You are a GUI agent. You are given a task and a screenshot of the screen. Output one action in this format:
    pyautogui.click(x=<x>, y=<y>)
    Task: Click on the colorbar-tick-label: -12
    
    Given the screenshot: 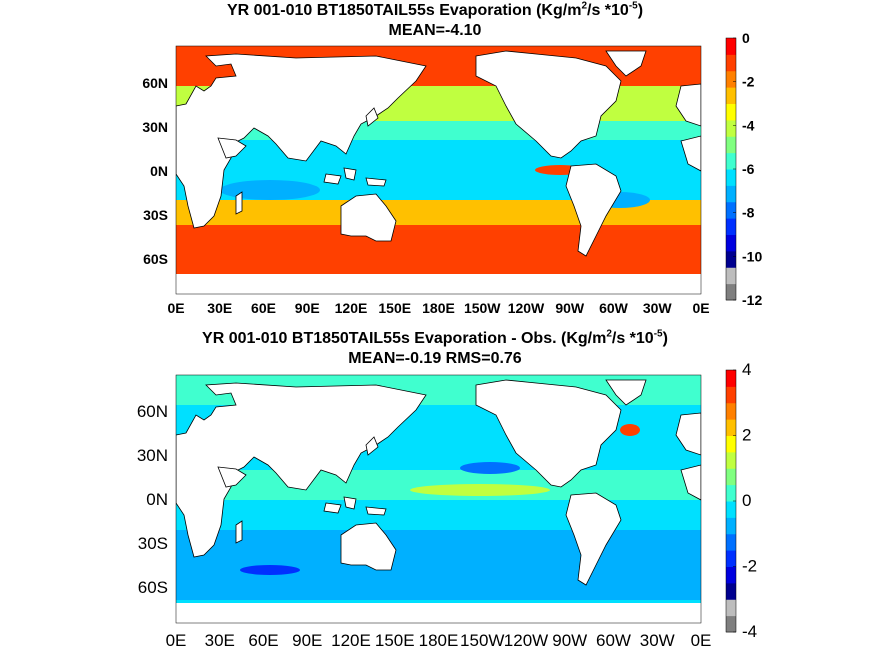 What is the action you would take?
    pyautogui.click(x=752, y=300)
    